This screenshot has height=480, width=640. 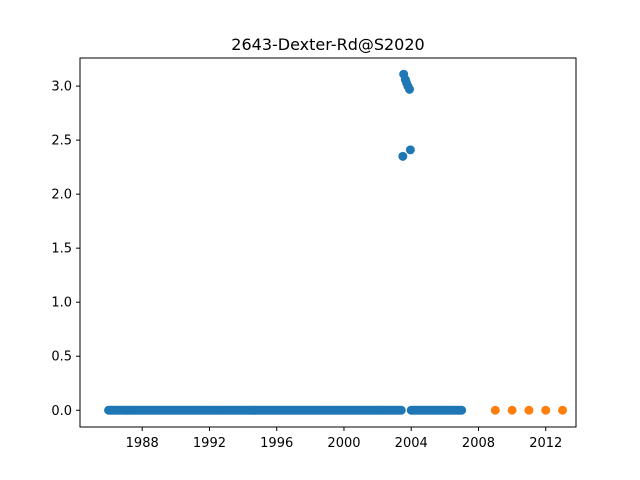 What do you see at coordinates (61, 411) in the screenshot?
I see `y-tick-label: 0.0` at bounding box center [61, 411].